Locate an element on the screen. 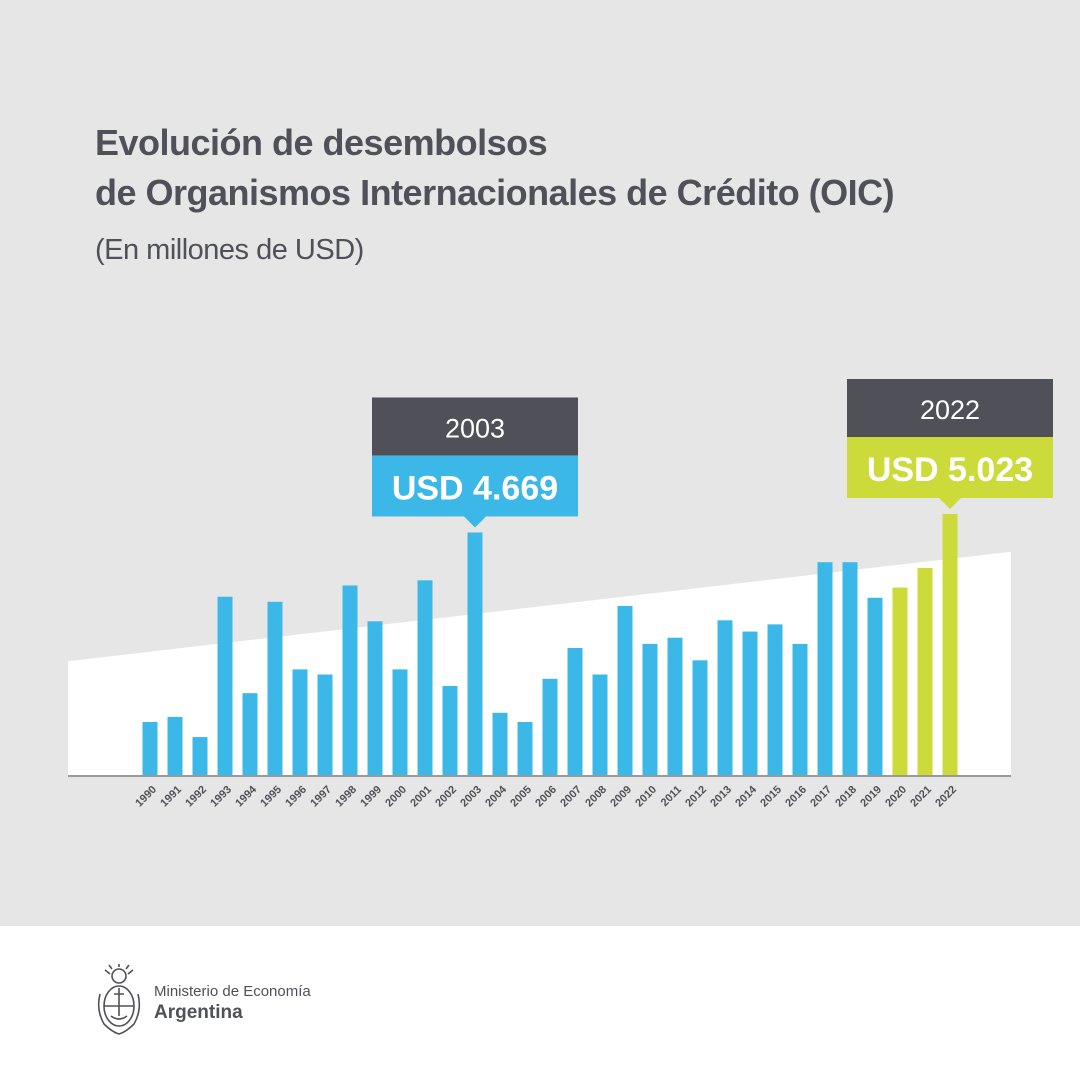  callout-pointer-2022 is located at coordinates (950, 503).